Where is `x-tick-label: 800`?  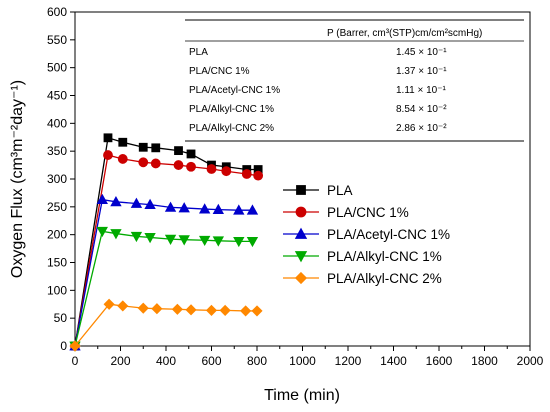 x-tick-label: 800 is located at coordinates (257, 361).